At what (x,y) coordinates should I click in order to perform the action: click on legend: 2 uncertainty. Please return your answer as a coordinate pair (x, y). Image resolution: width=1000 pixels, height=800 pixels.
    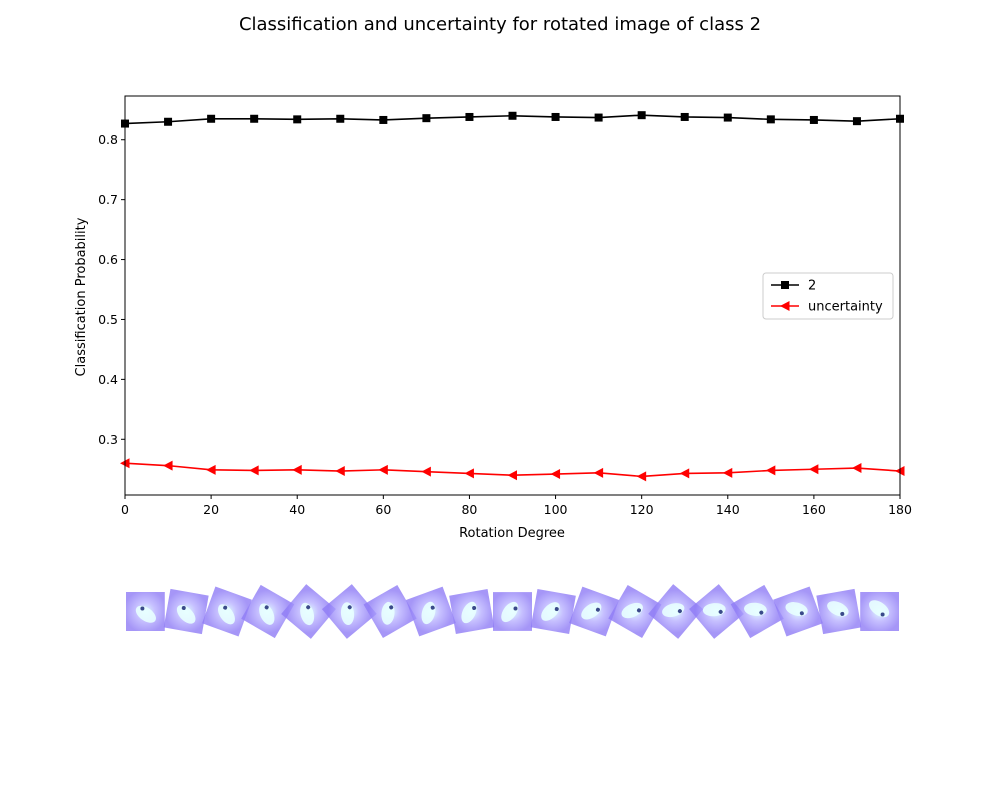
    Looking at the image, I should click on (828, 296).